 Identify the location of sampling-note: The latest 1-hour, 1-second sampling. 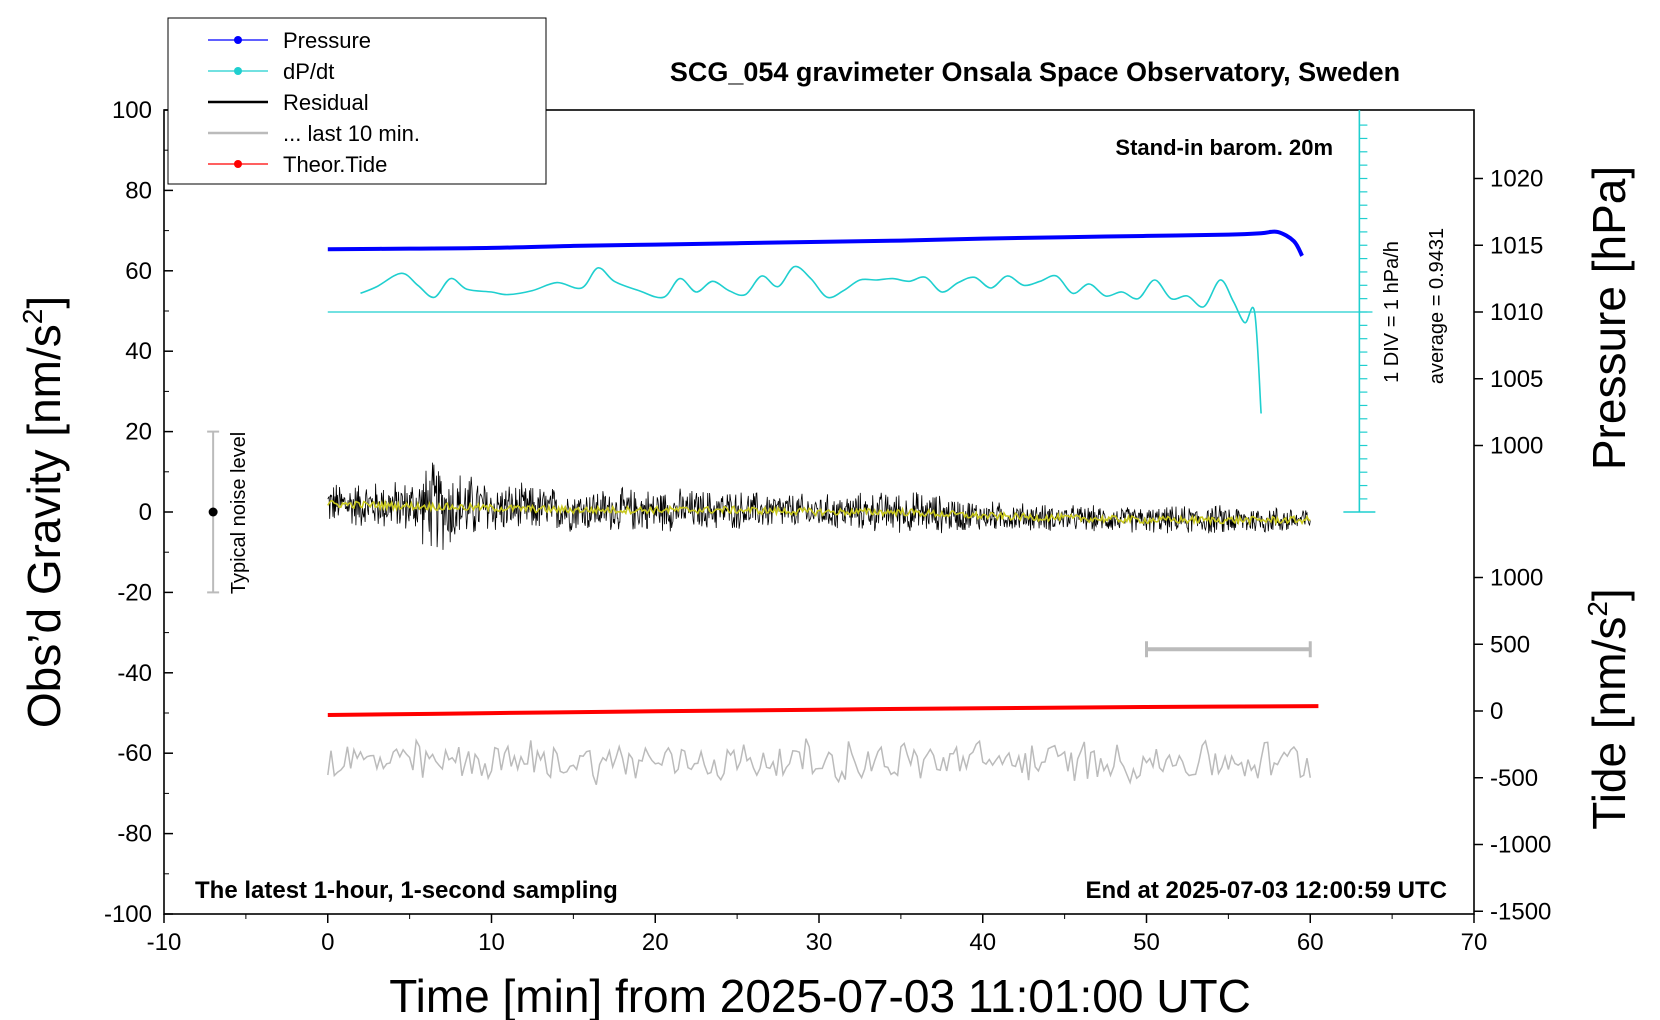
(406, 890).